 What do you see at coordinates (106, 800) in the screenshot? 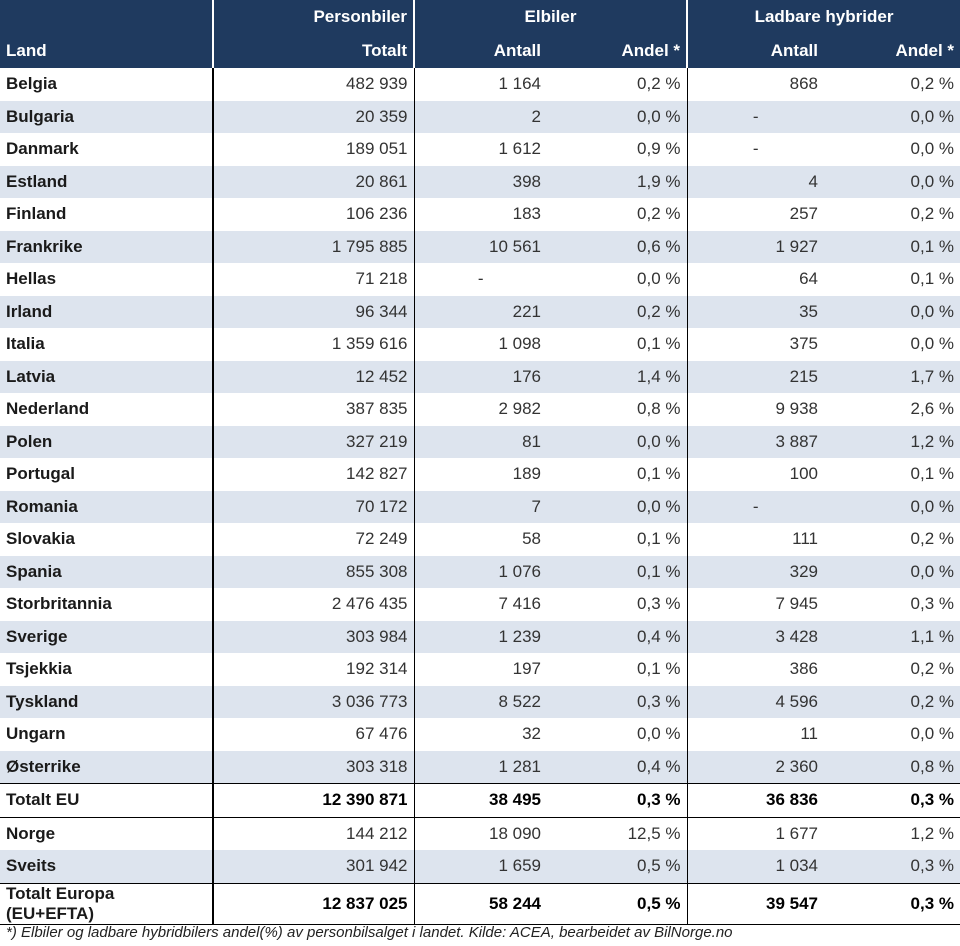
I see `cell-land: Totalt EU` at bounding box center [106, 800].